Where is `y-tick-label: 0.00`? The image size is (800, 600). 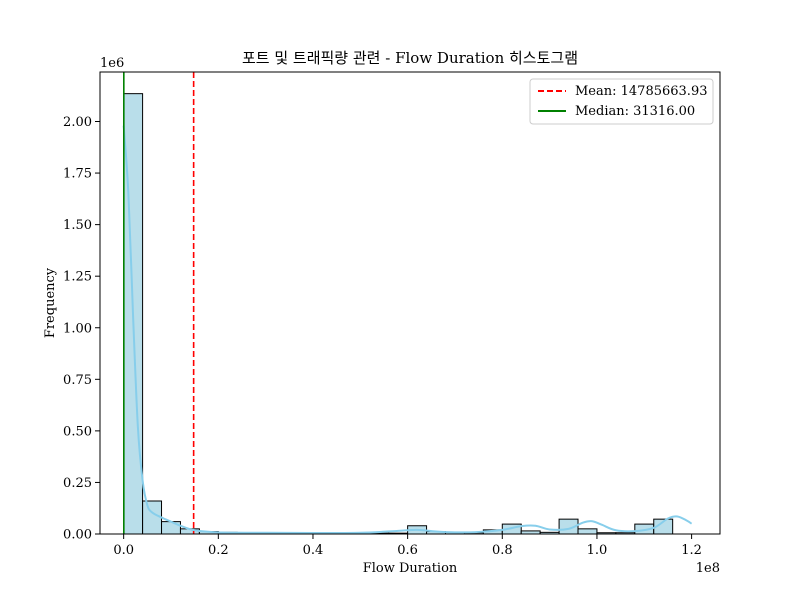
y-tick-label: 0.00 is located at coordinates (77, 535).